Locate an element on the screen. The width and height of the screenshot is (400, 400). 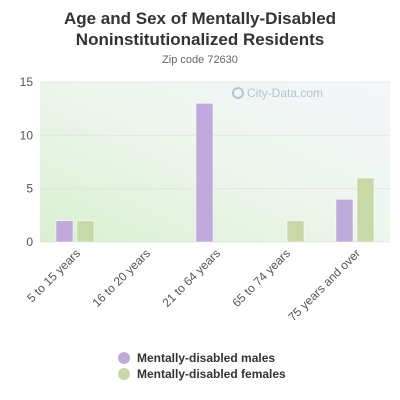
legend-item-females: Mentally-disabled females is located at coordinates (202, 374).